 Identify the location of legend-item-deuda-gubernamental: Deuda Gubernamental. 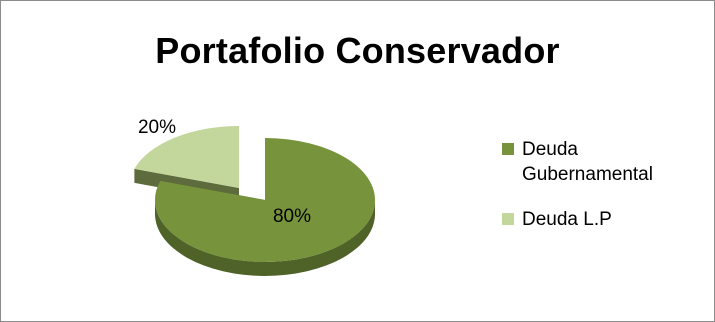
(603, 162).